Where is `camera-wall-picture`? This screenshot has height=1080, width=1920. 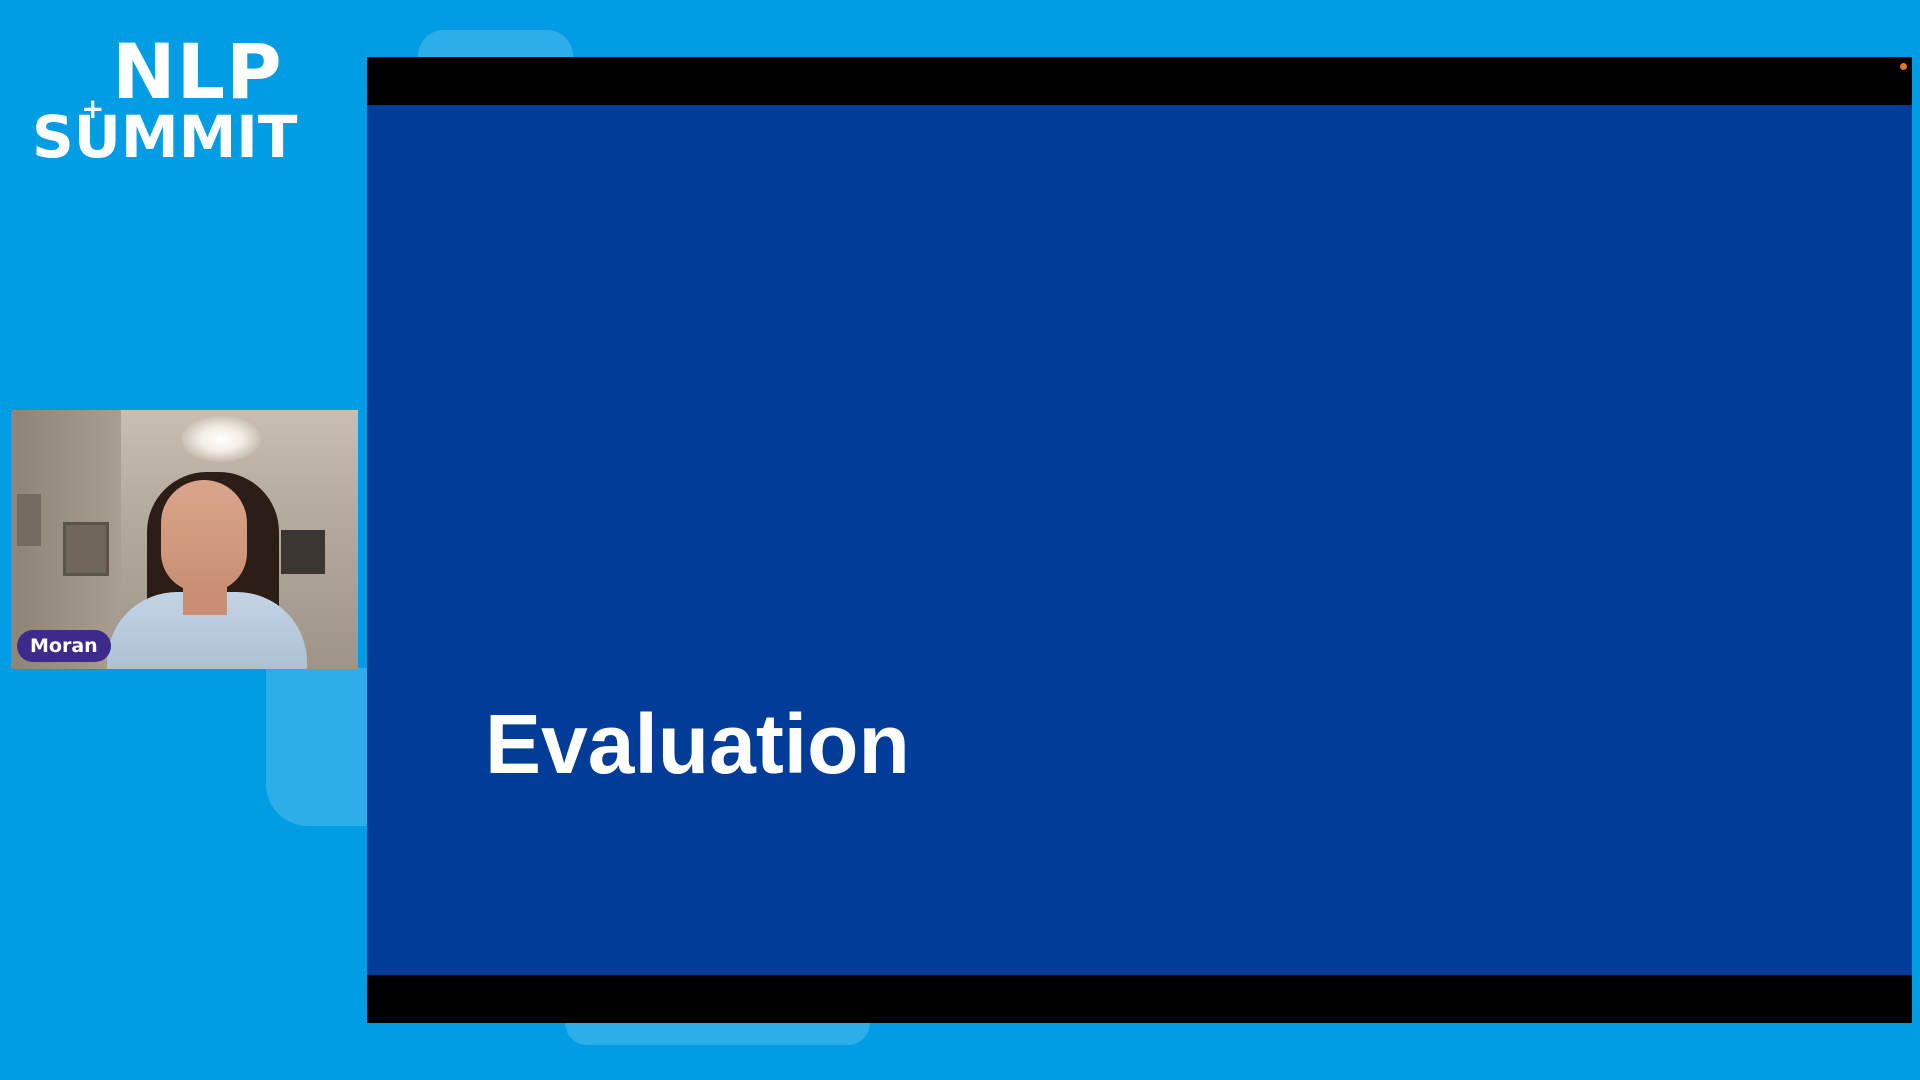 camera-wall-picture is located at coordinates (86, 549).